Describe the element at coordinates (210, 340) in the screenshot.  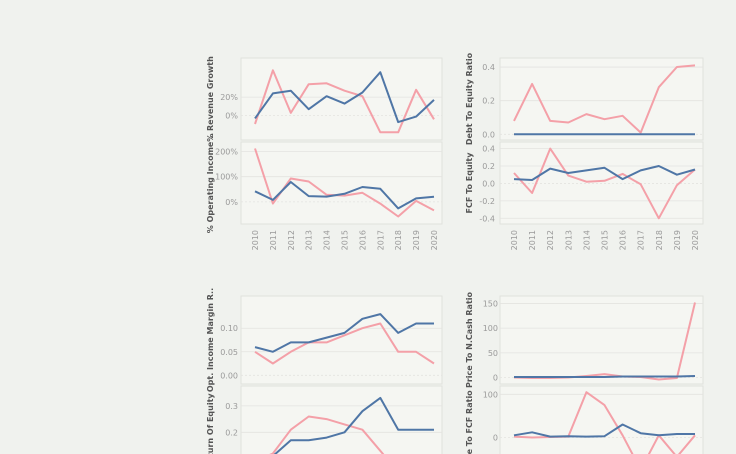
I see `y-axis-title: Opt. Income Margin R..` at that location.